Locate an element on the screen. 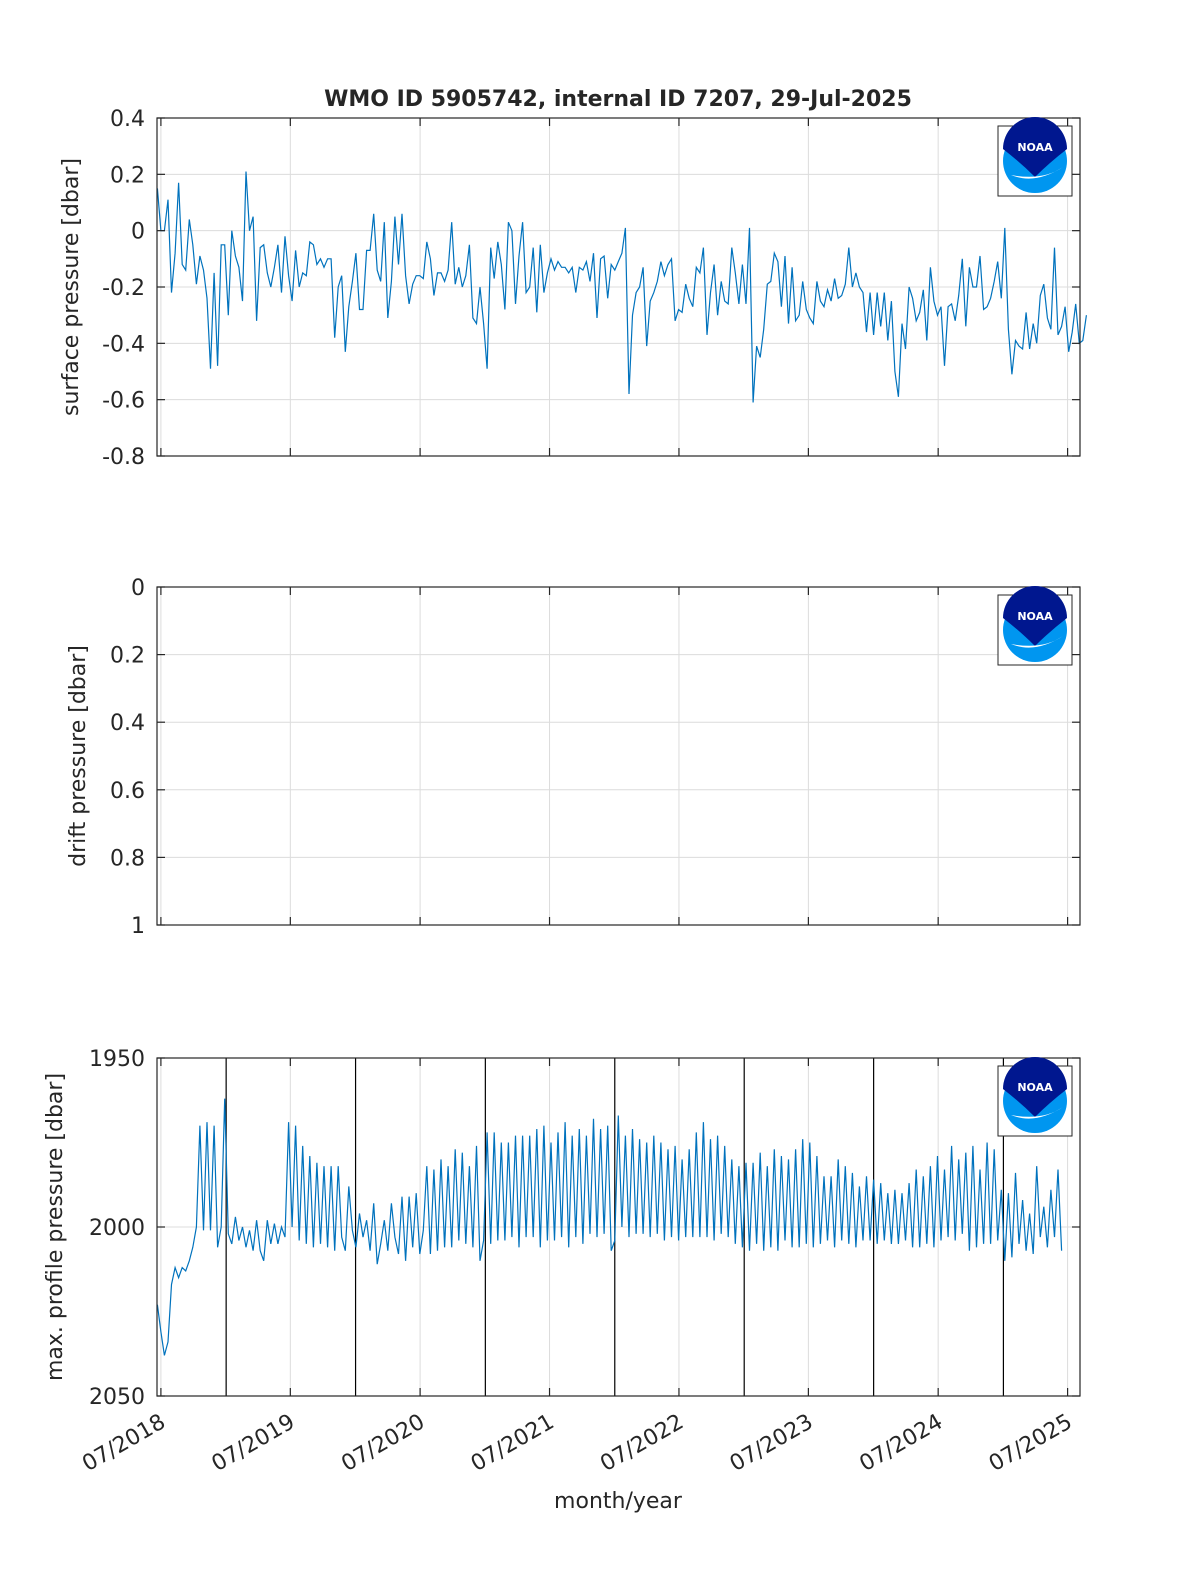 The height and width of the screenshot is (1575, 1200). x-tick-label: 07/2025 is located at coordinates (1031, 1443).